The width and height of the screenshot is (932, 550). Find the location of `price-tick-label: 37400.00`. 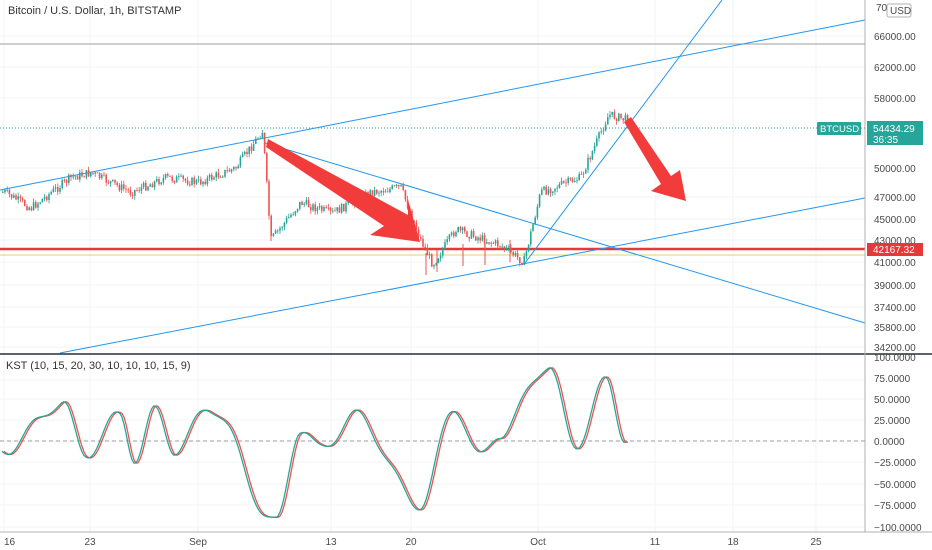

price-tick-label: 37400.00 is located at coordinates (895, 308).